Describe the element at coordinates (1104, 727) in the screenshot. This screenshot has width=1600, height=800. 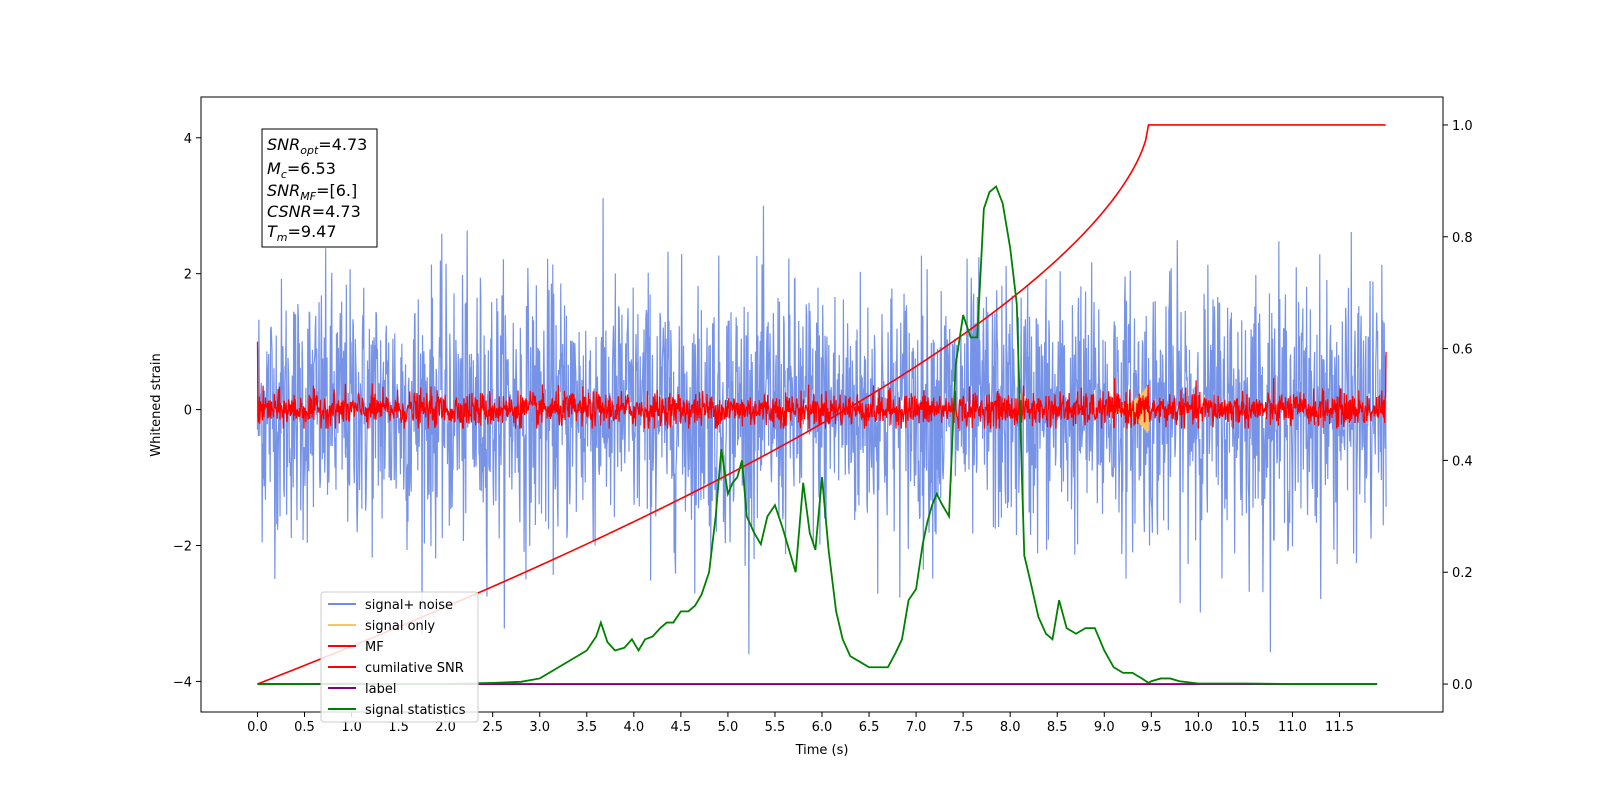
I see `x-tick-label: 9.0` at that location.